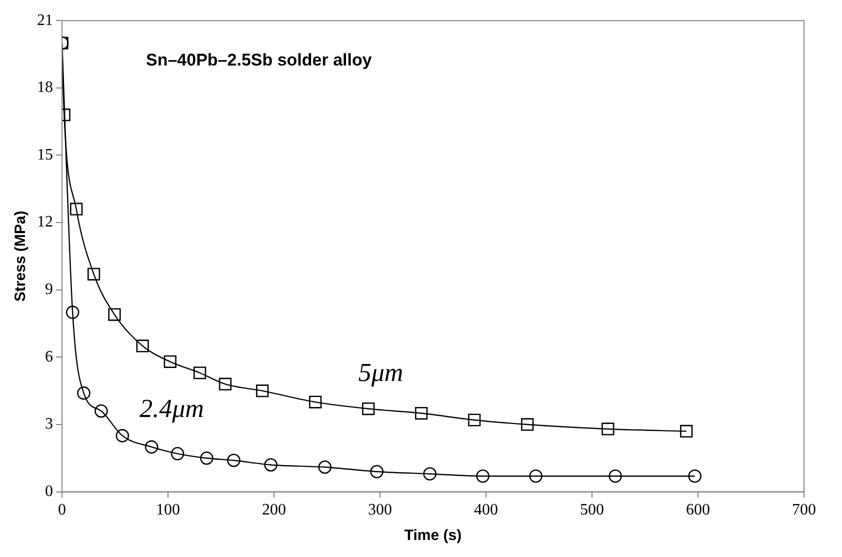 This screenshot has height=557, width=842. What do you see at coordinates (168, 510) in the screenshot?
I see `x-tick-label: 100` at bounding box center [168, 510].